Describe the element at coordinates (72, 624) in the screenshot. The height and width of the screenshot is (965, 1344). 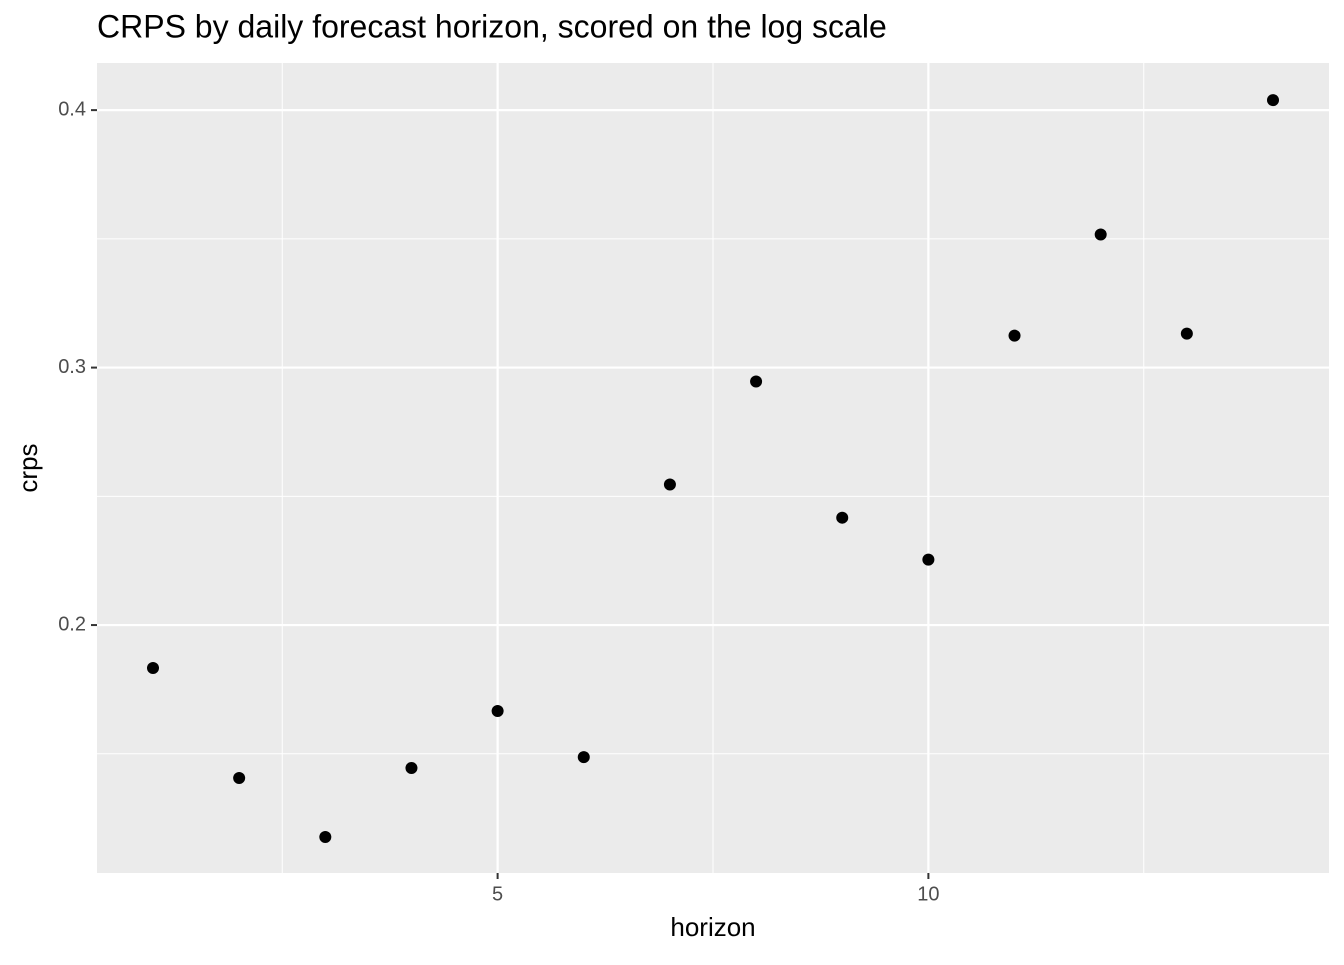
I see `y-tick-label: 0.2` at that location.